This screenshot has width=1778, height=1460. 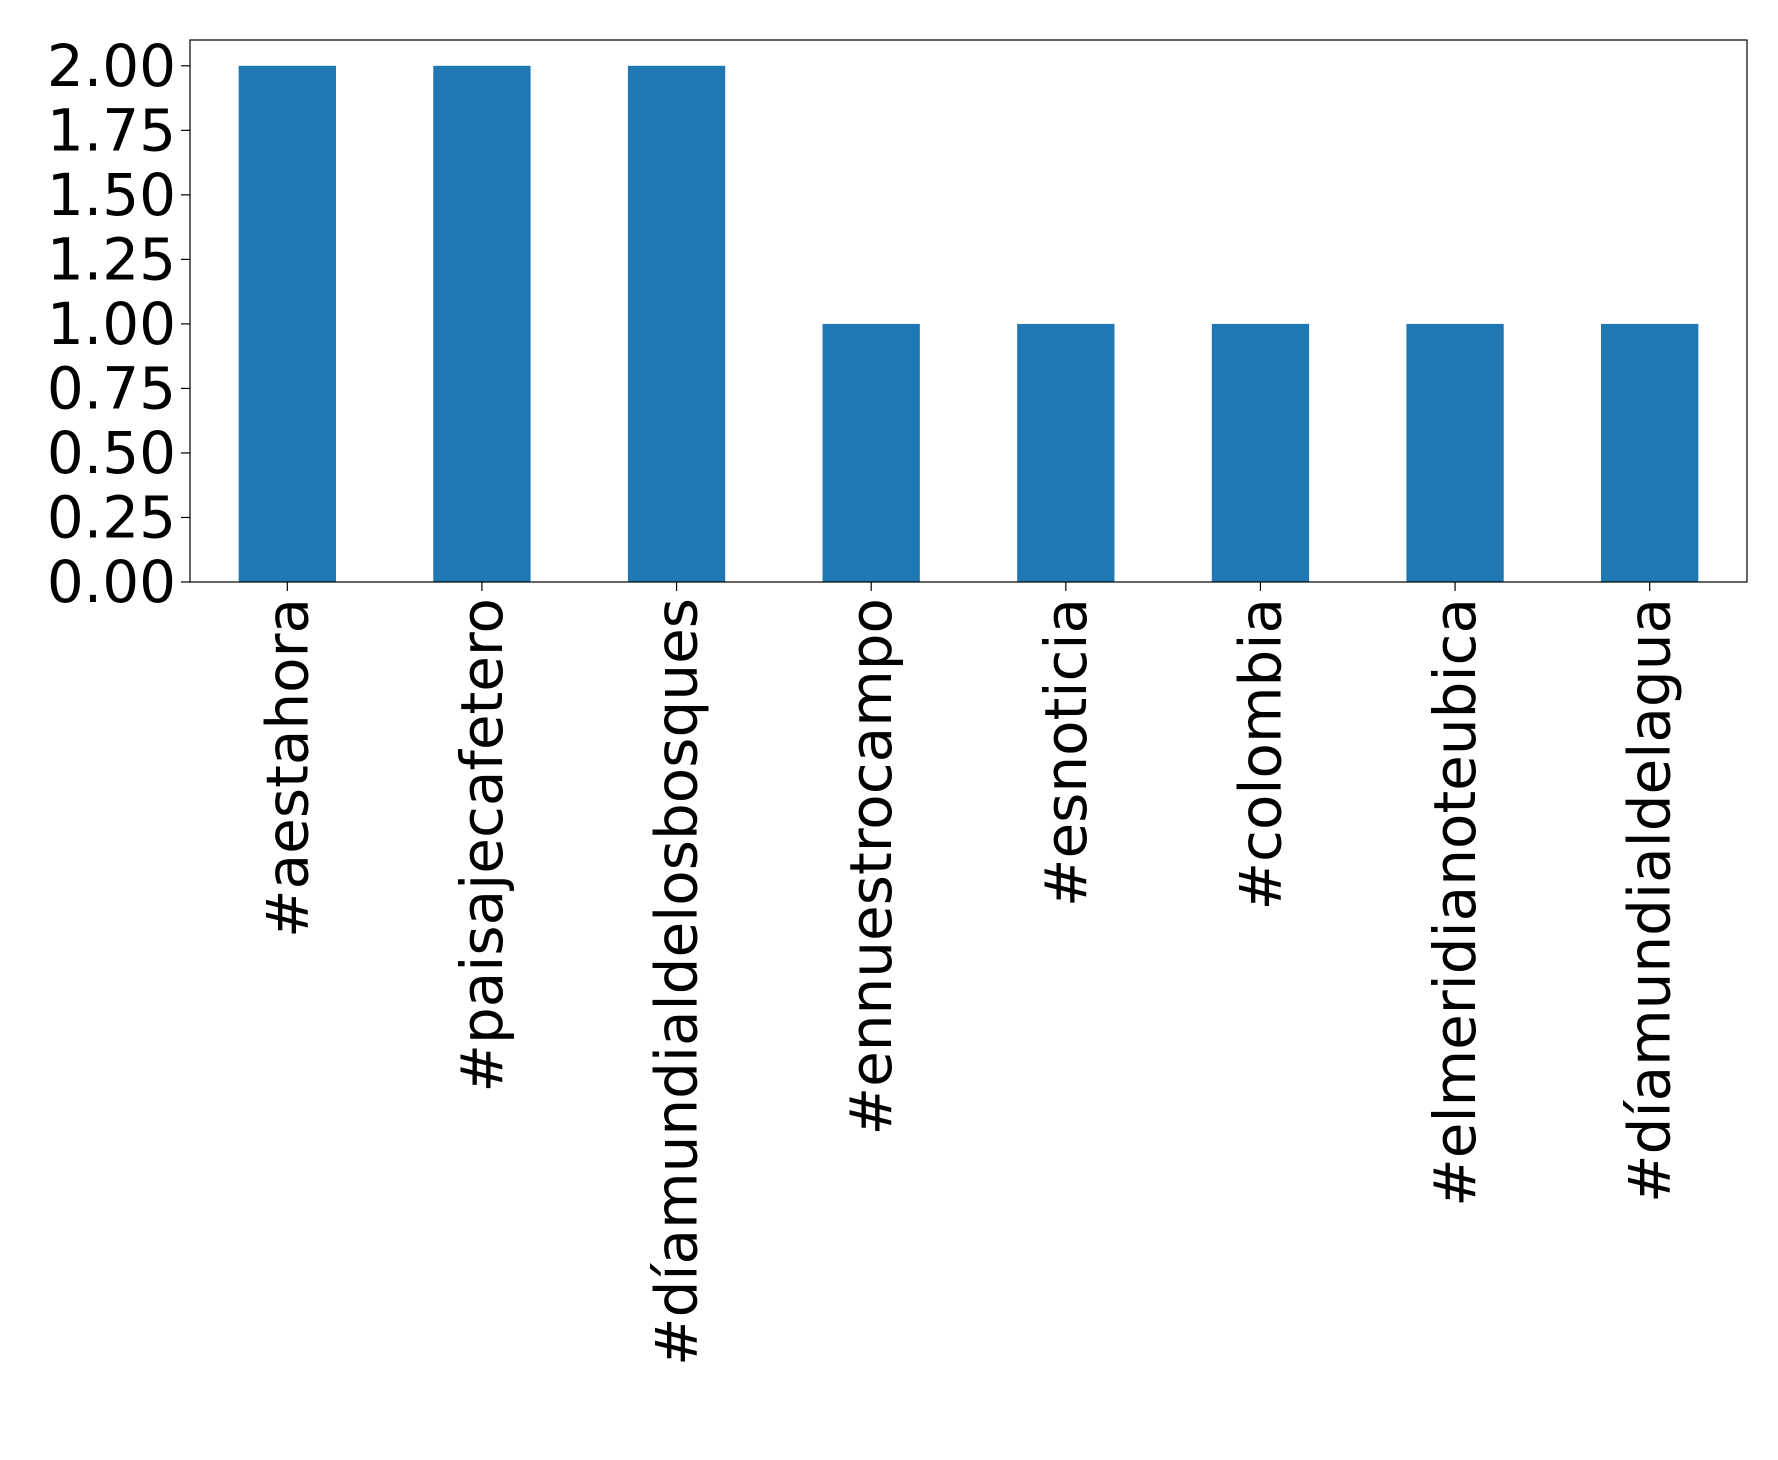 What do you see at coordinates (1260, 754) in the screenshot?
I see `x-tick-label-5: #colombia` at bounding box center [1260, 754].